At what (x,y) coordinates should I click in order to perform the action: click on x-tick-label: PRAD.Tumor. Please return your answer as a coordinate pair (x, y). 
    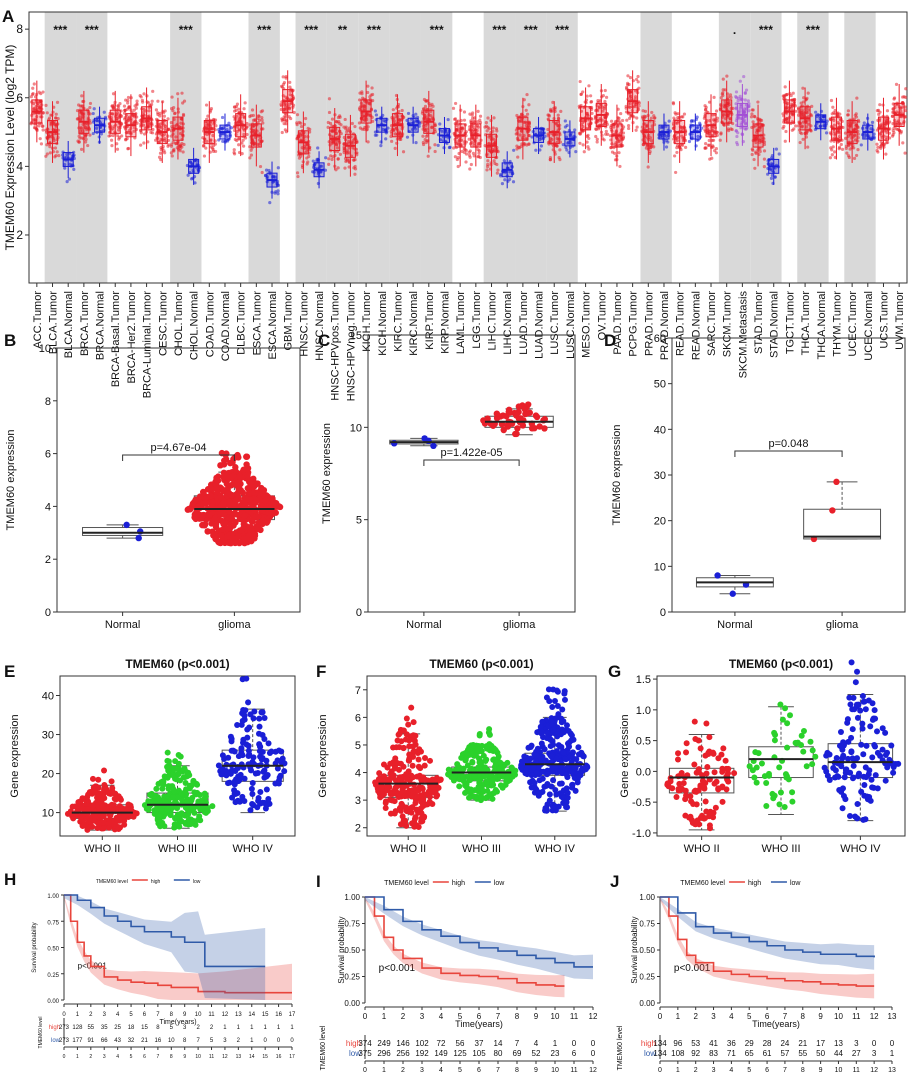
    Looking at the image, I should click on (649, 323).